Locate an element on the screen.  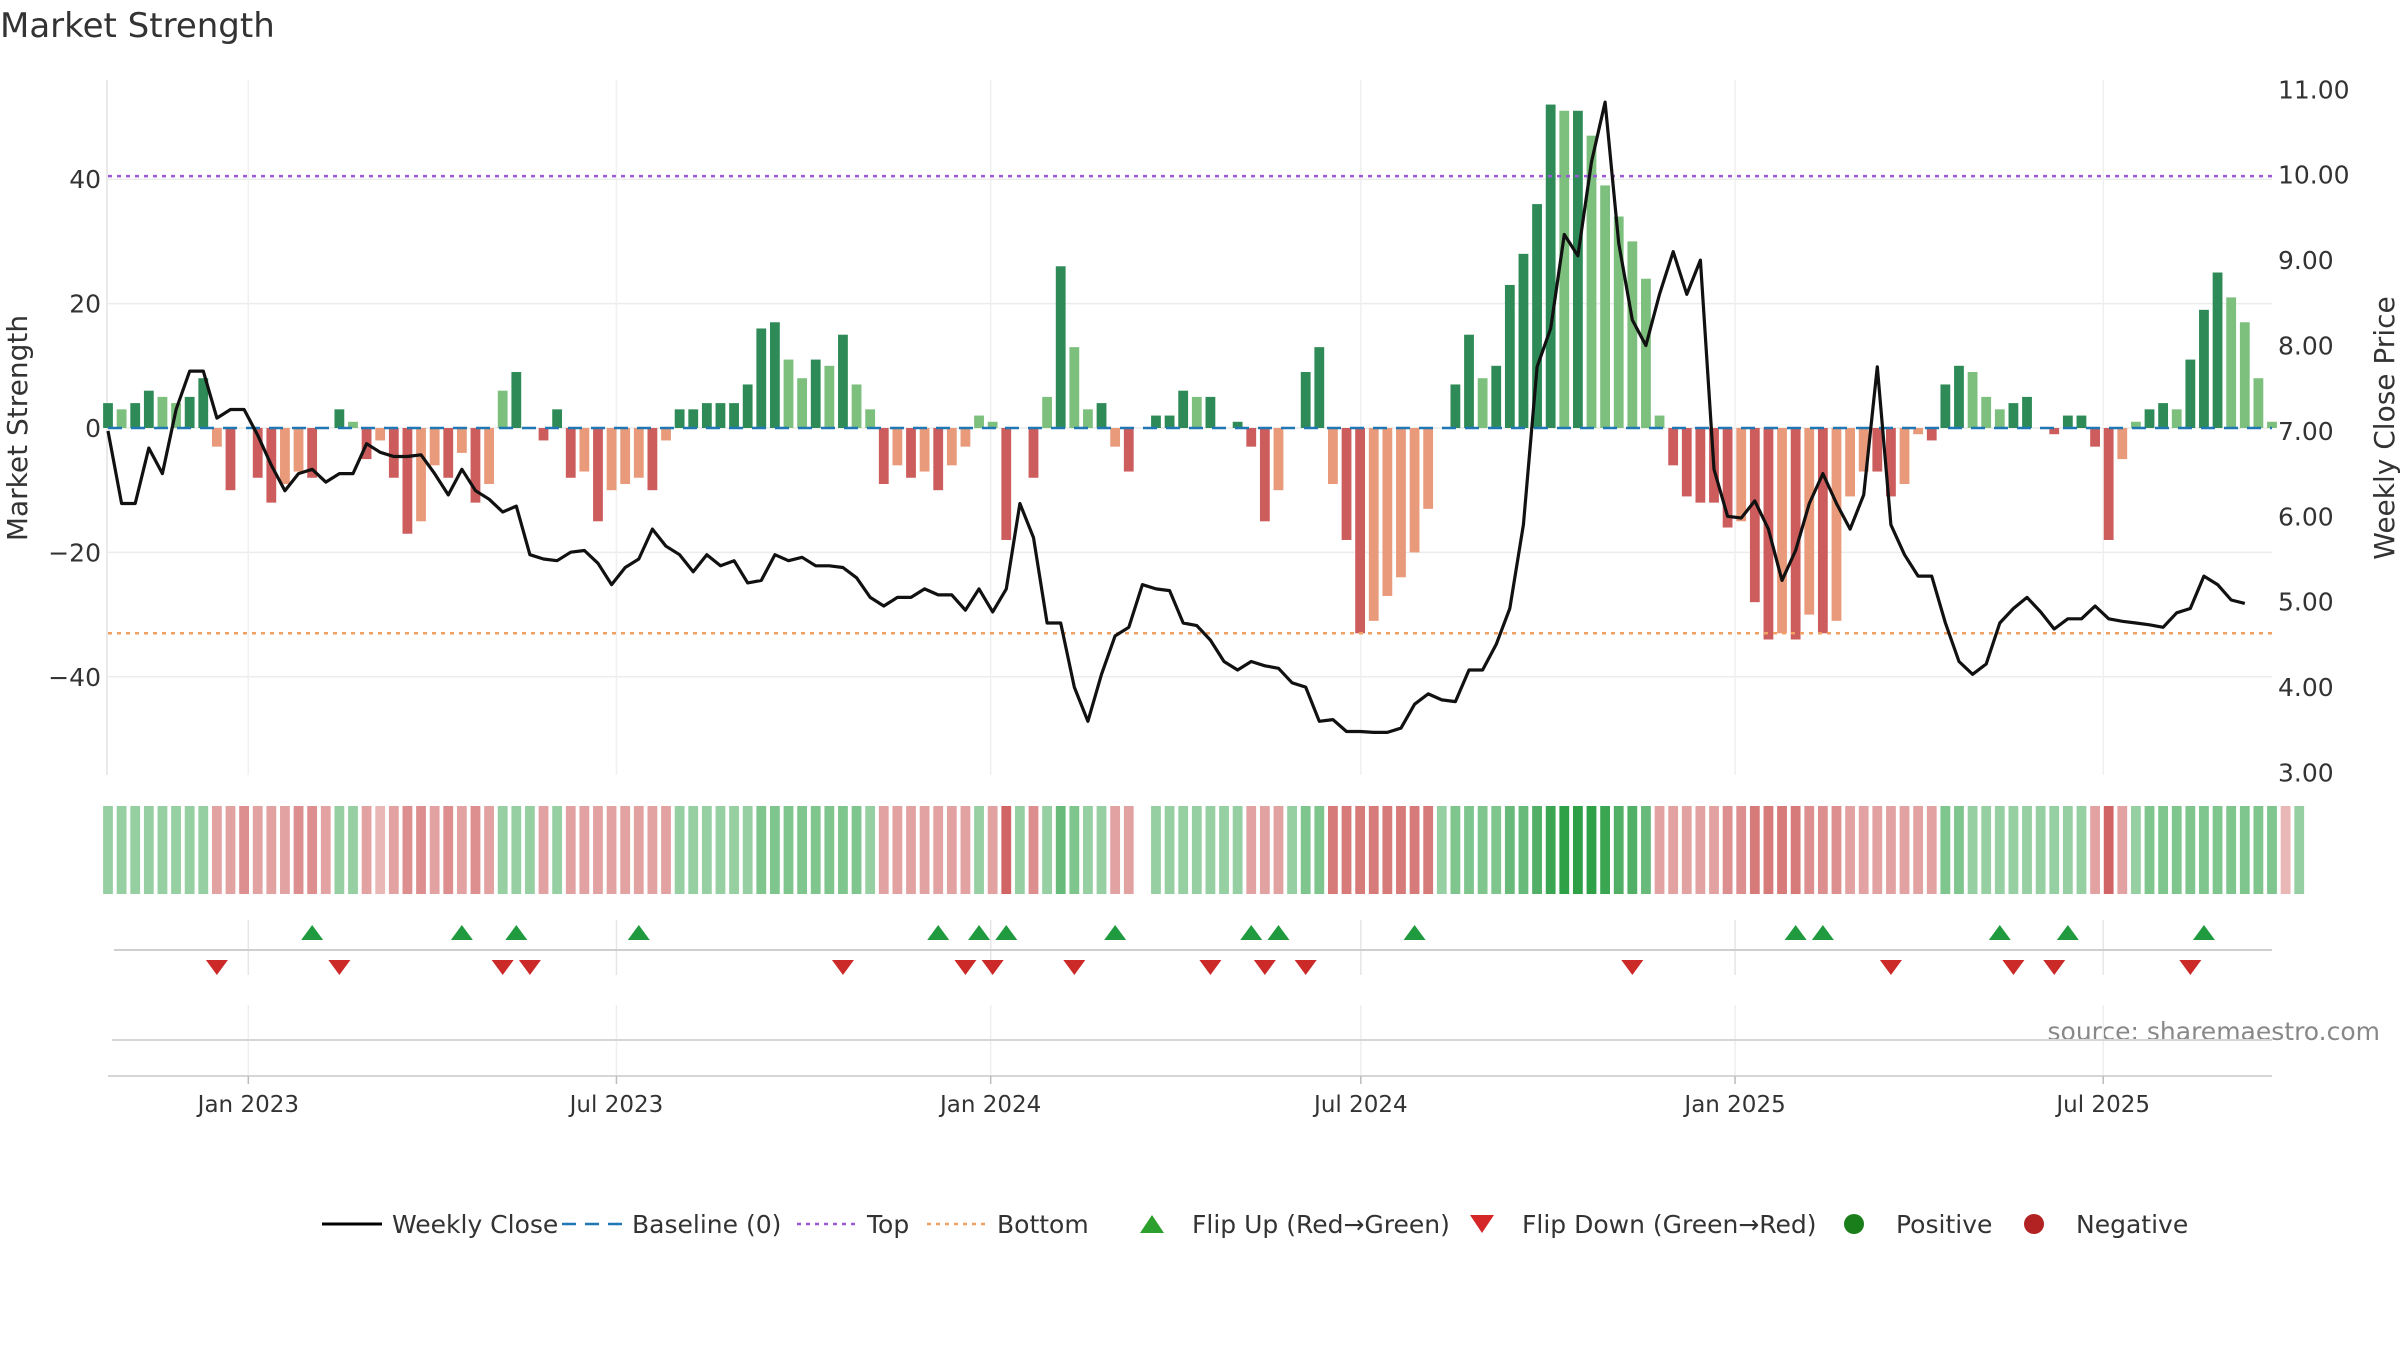
y-tick-label: 40 is located at coordinates (85, 179).